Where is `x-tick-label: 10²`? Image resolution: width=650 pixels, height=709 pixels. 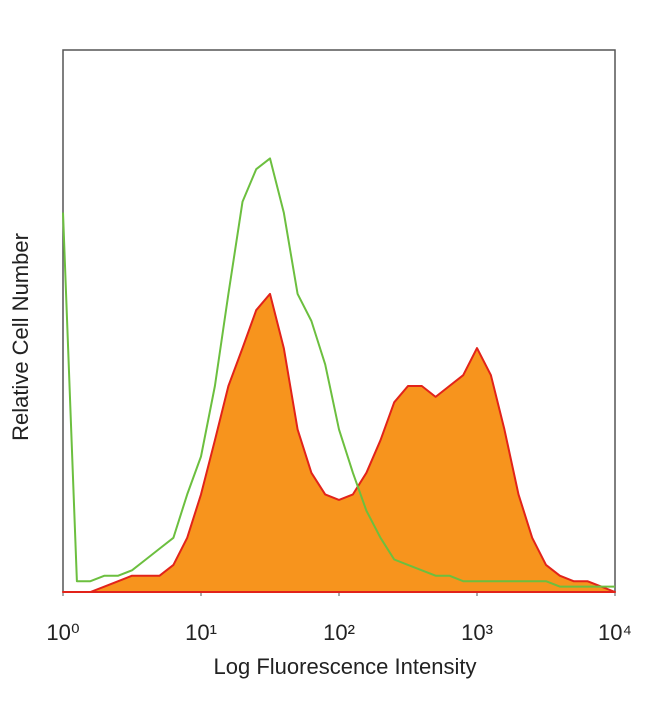
x-tick-label: 10² is located at coordinates (339, 632).